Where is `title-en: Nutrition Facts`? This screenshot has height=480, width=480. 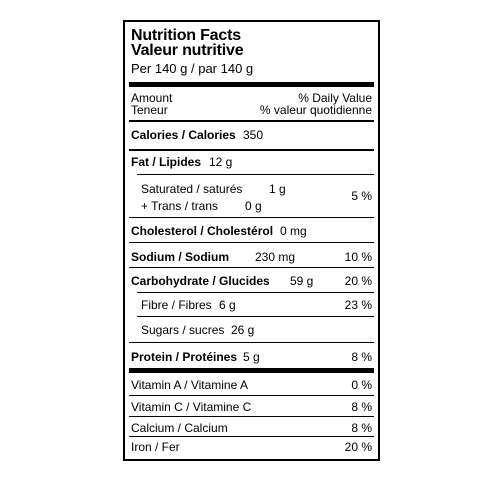 title-en: Nutrition Facts is located at coordinates (186, 35).